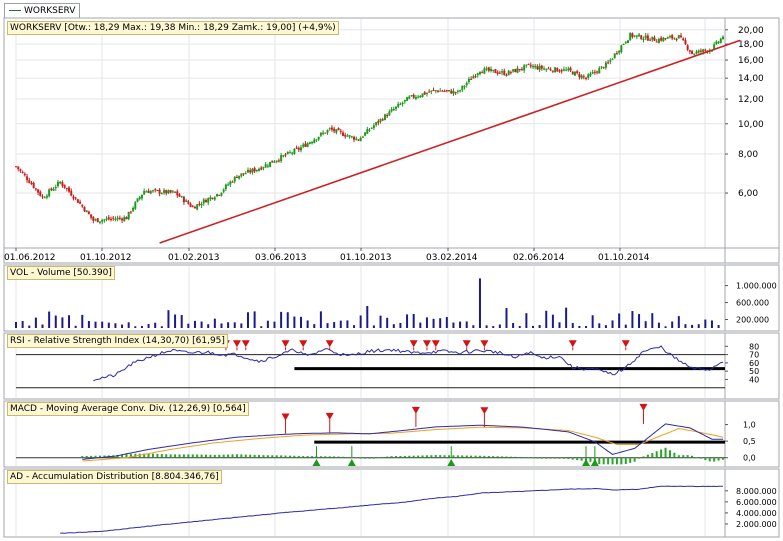 The height and width of the screenshot is (541, 783). Describe the element at coordinates (408, 363) in the screenshot. I see `rsi-line` at that location.